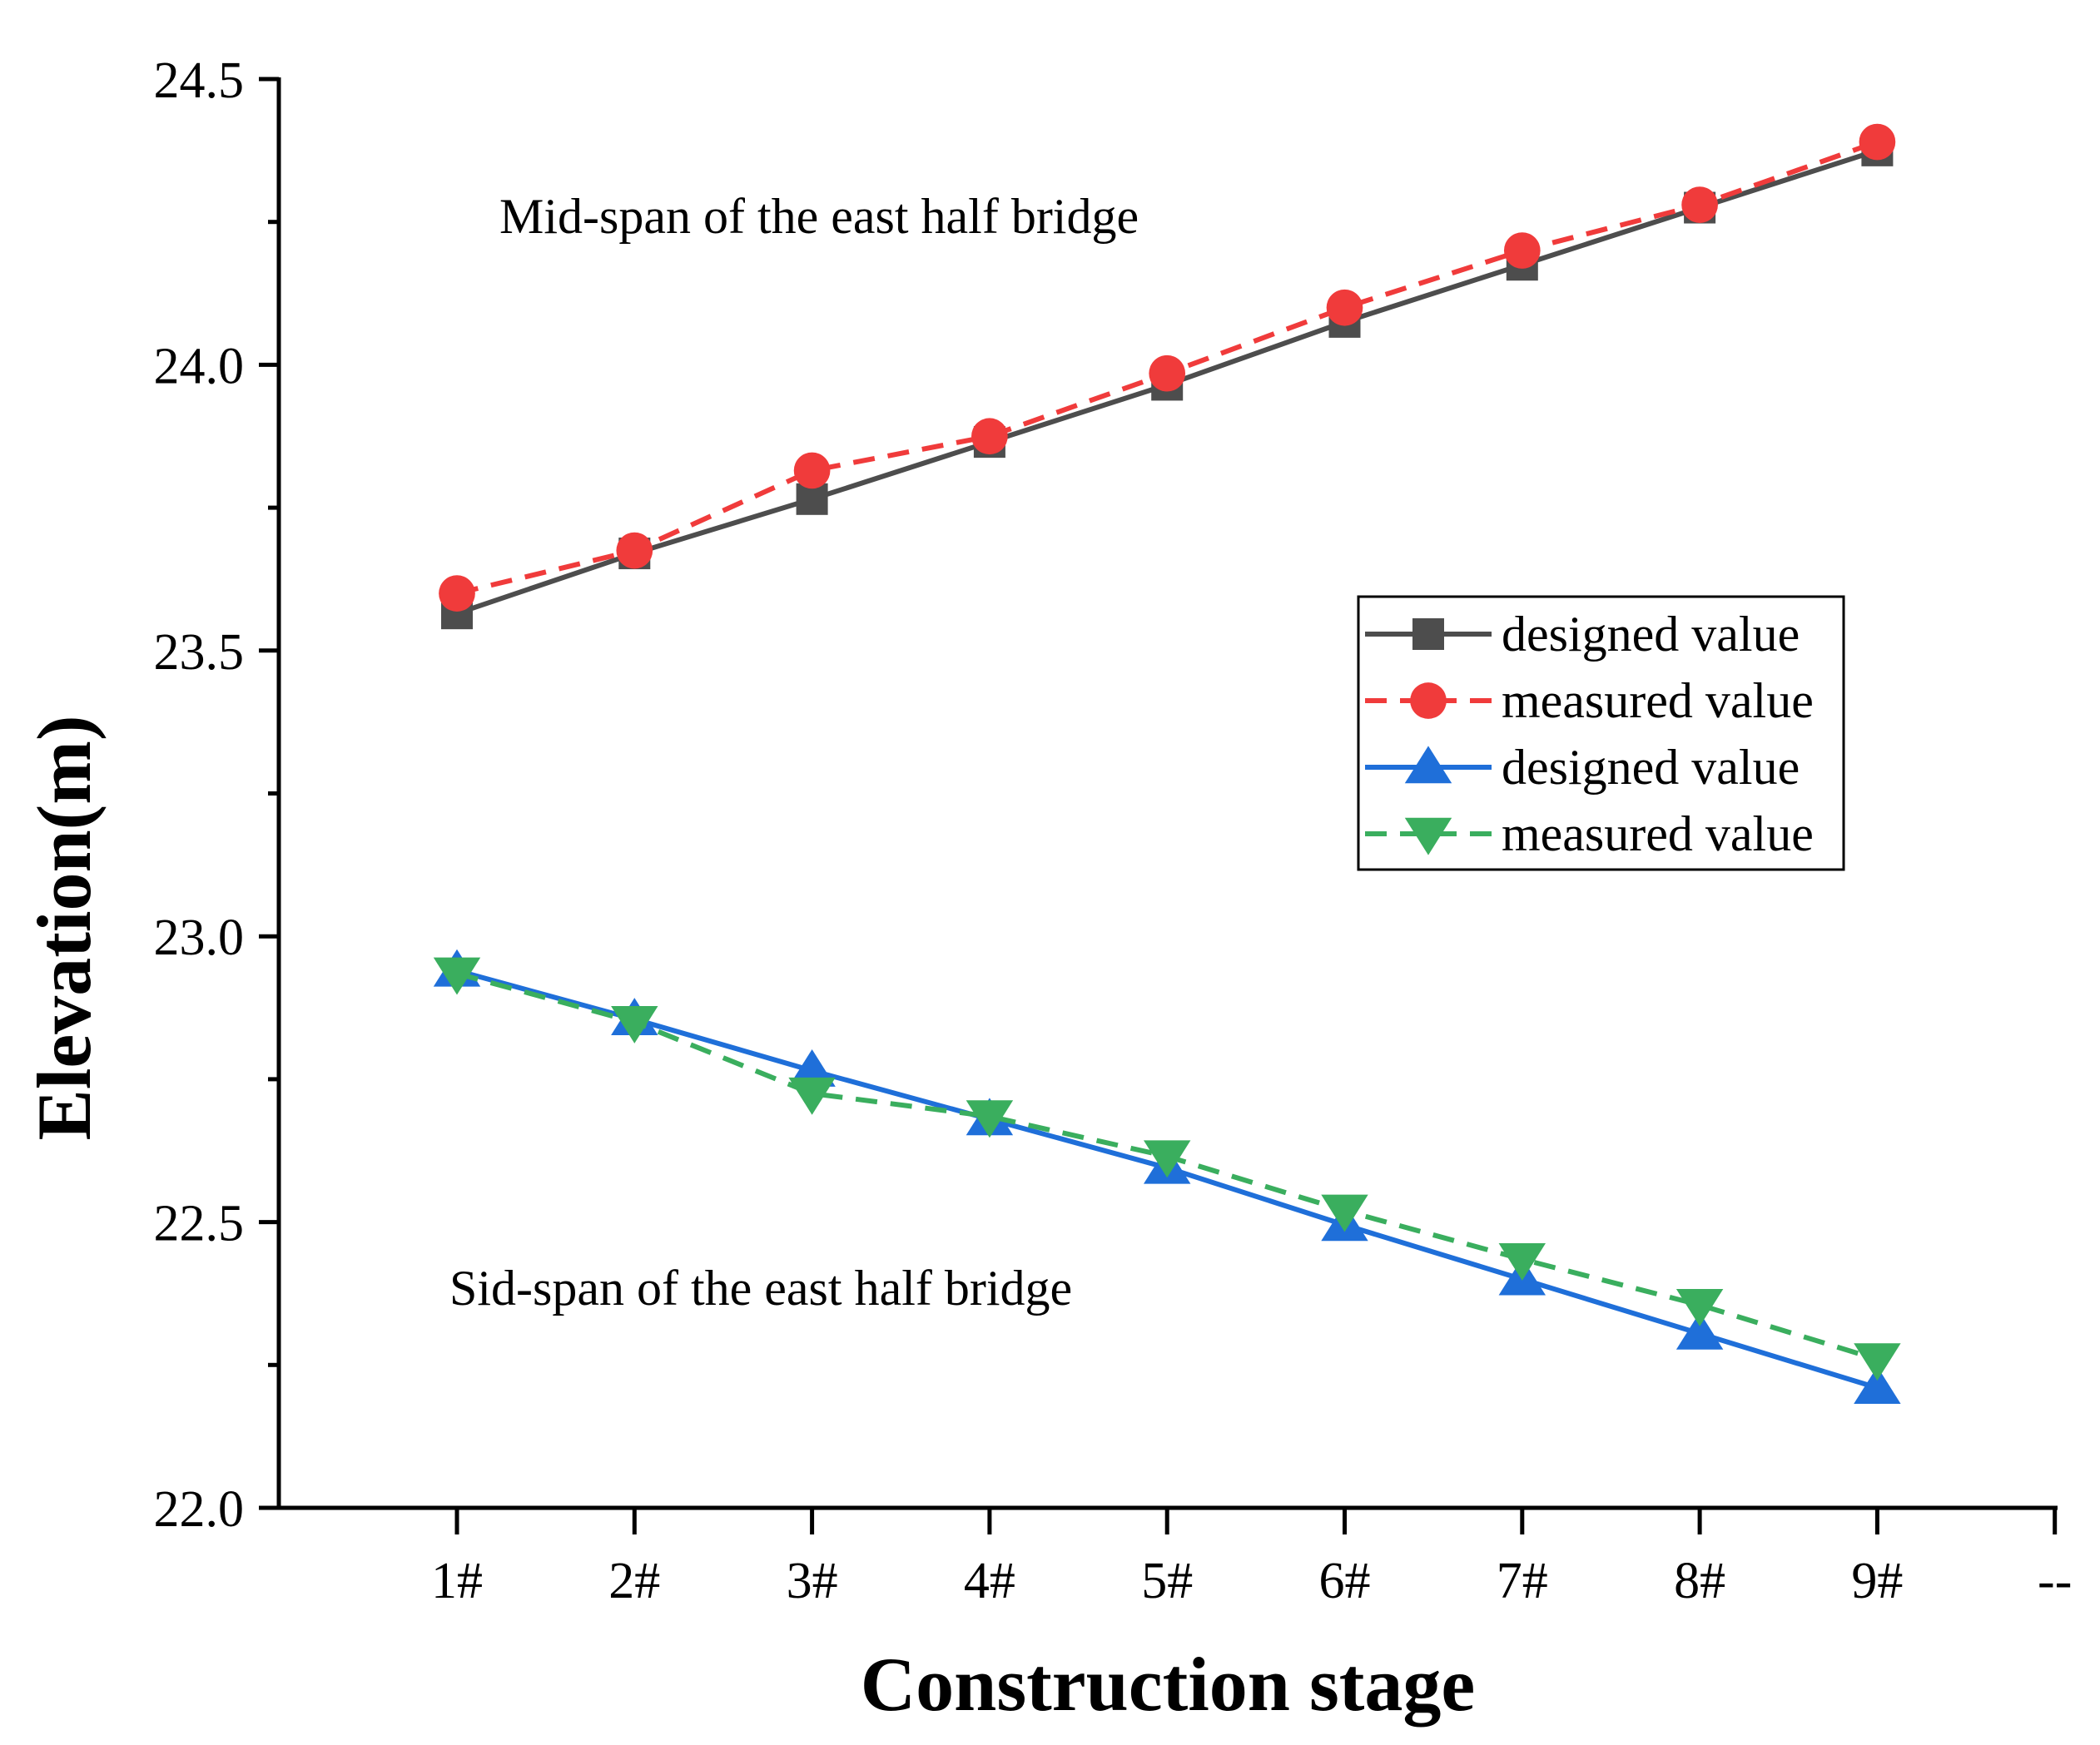  What do you see at coordinates (200, 366) in the screenshot?
I see `y-tick-label: 24.0` at bounding box center [200, 366].